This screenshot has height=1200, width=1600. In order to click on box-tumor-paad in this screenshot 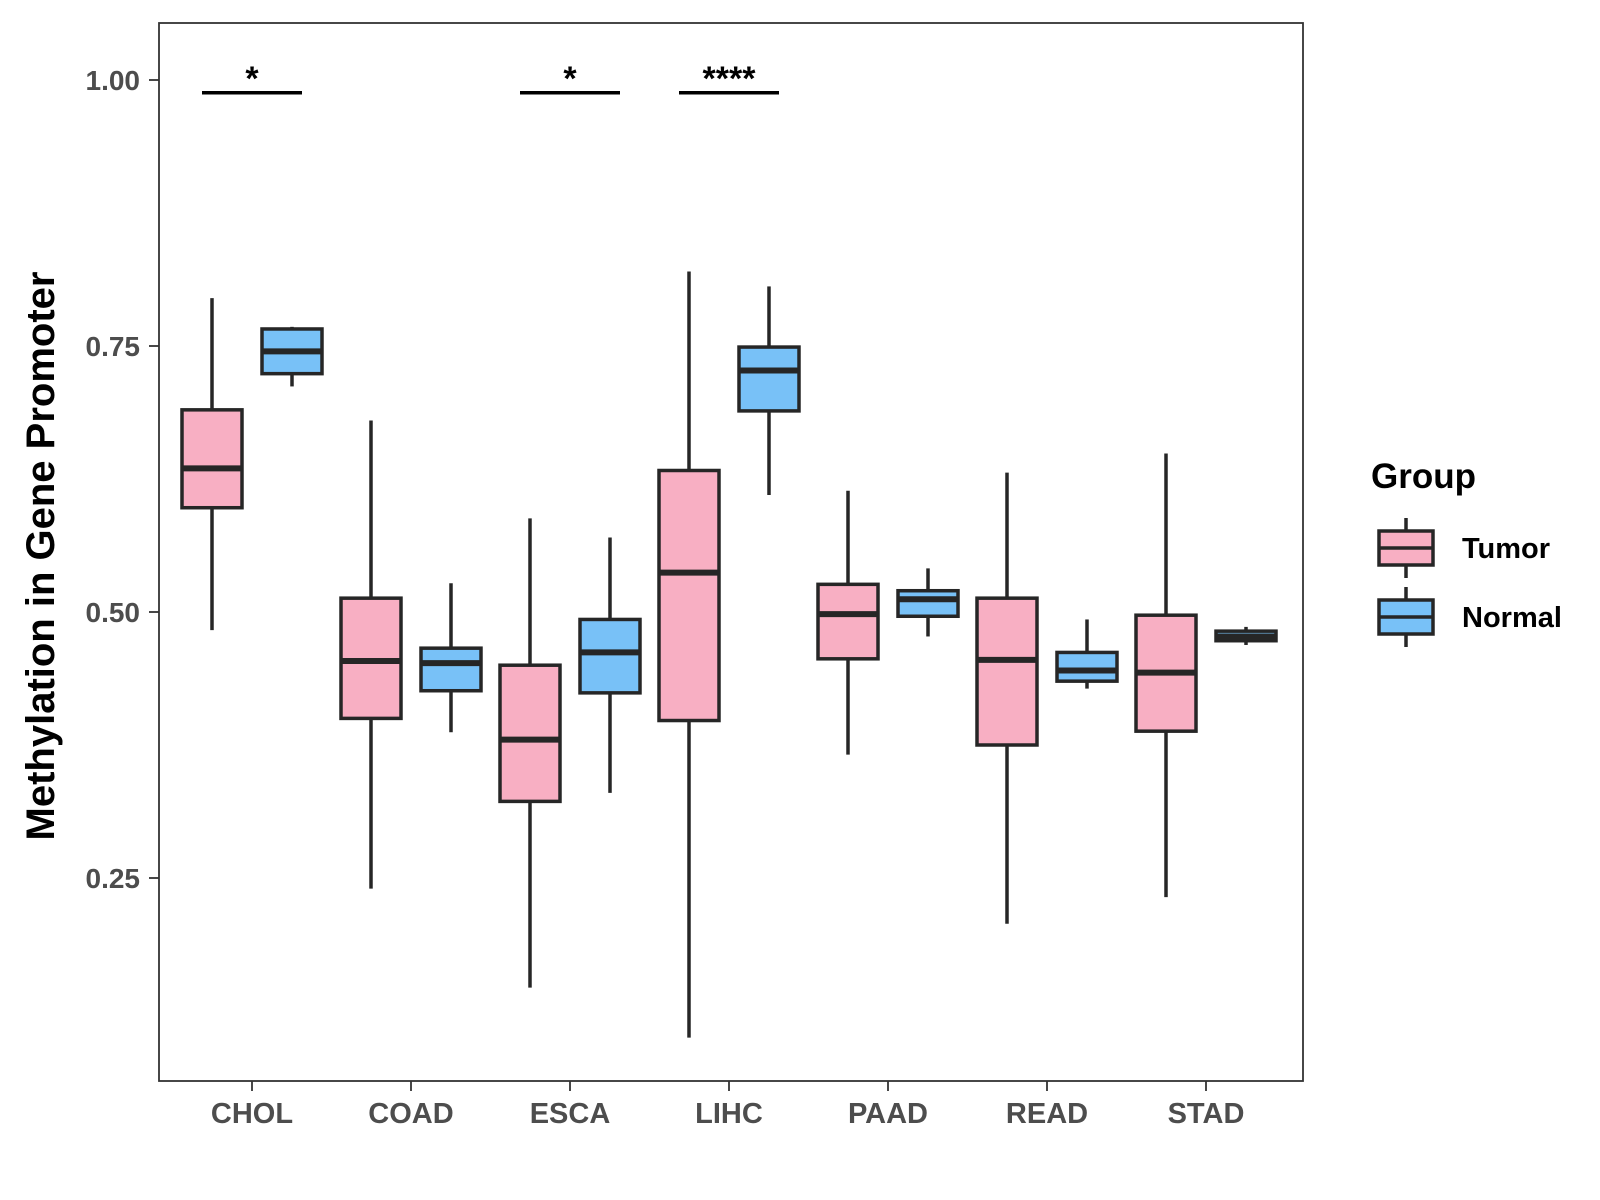, I will do `click(848, 622)`.